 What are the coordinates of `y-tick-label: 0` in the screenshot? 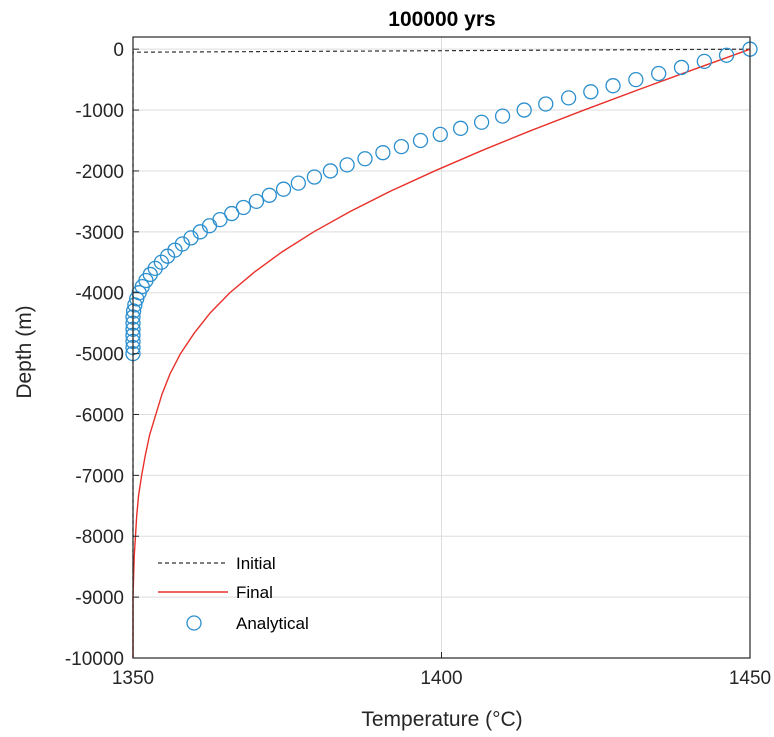 It's located at (118, 50).